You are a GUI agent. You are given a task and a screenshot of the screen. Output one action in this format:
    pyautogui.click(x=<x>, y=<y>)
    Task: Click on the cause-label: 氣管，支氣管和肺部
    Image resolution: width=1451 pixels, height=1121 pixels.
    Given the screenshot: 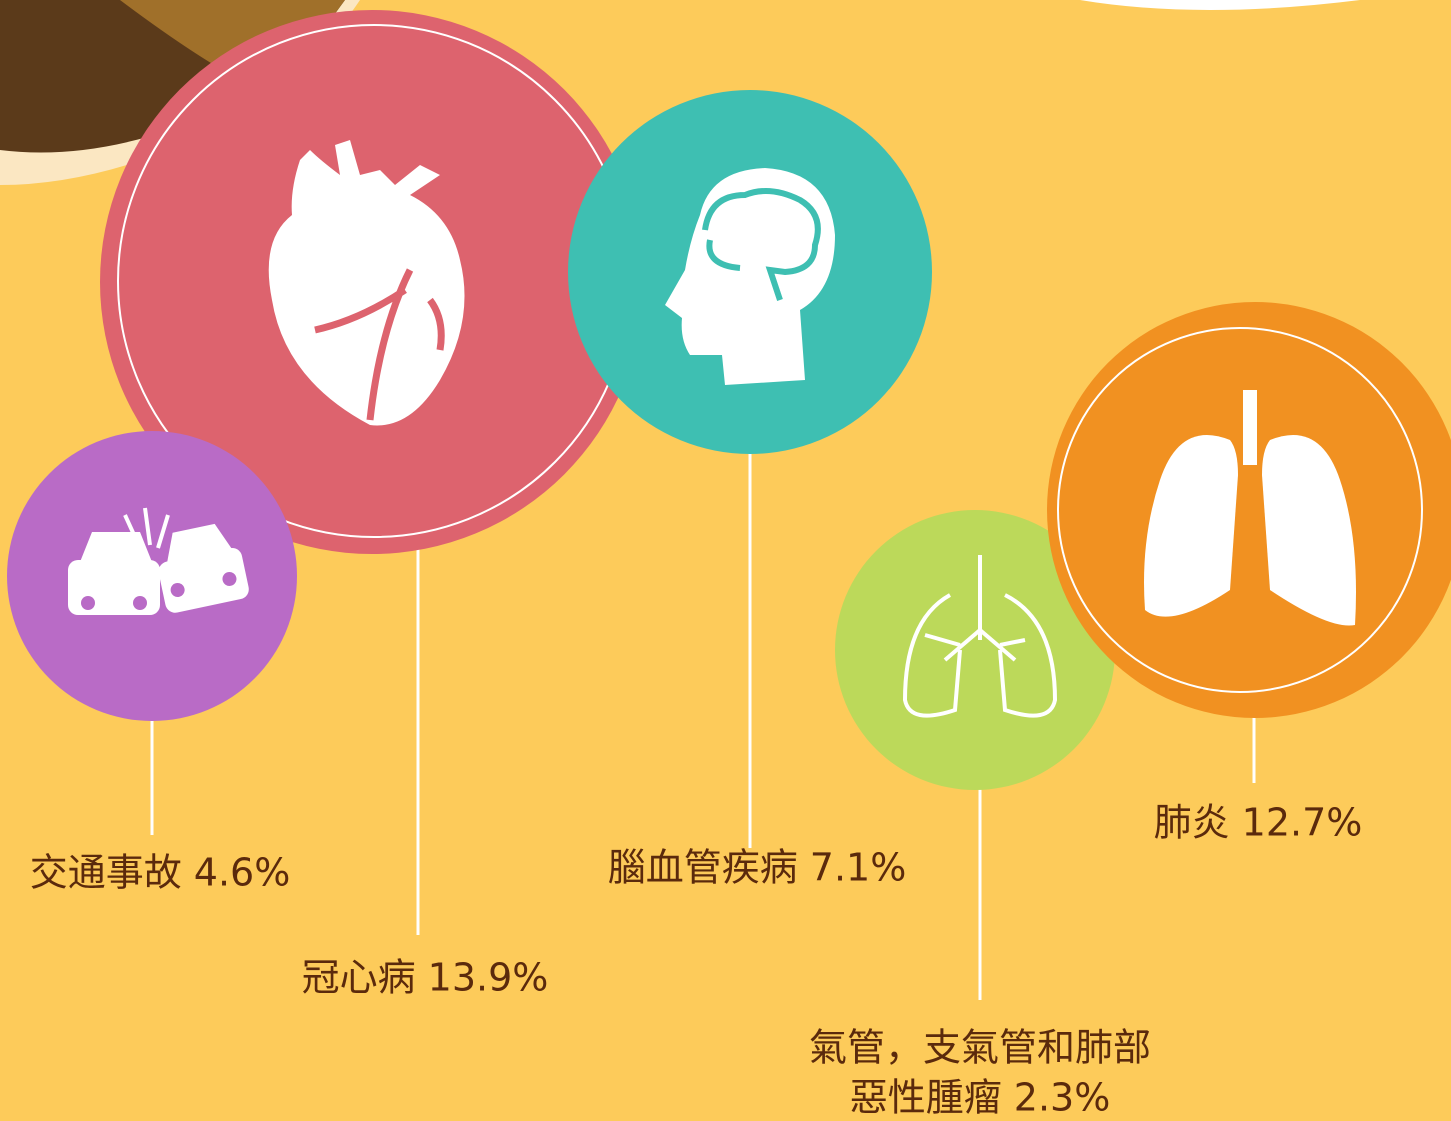 What is the action you would take?
    pyautogui.click(x=980, y=1048)
    